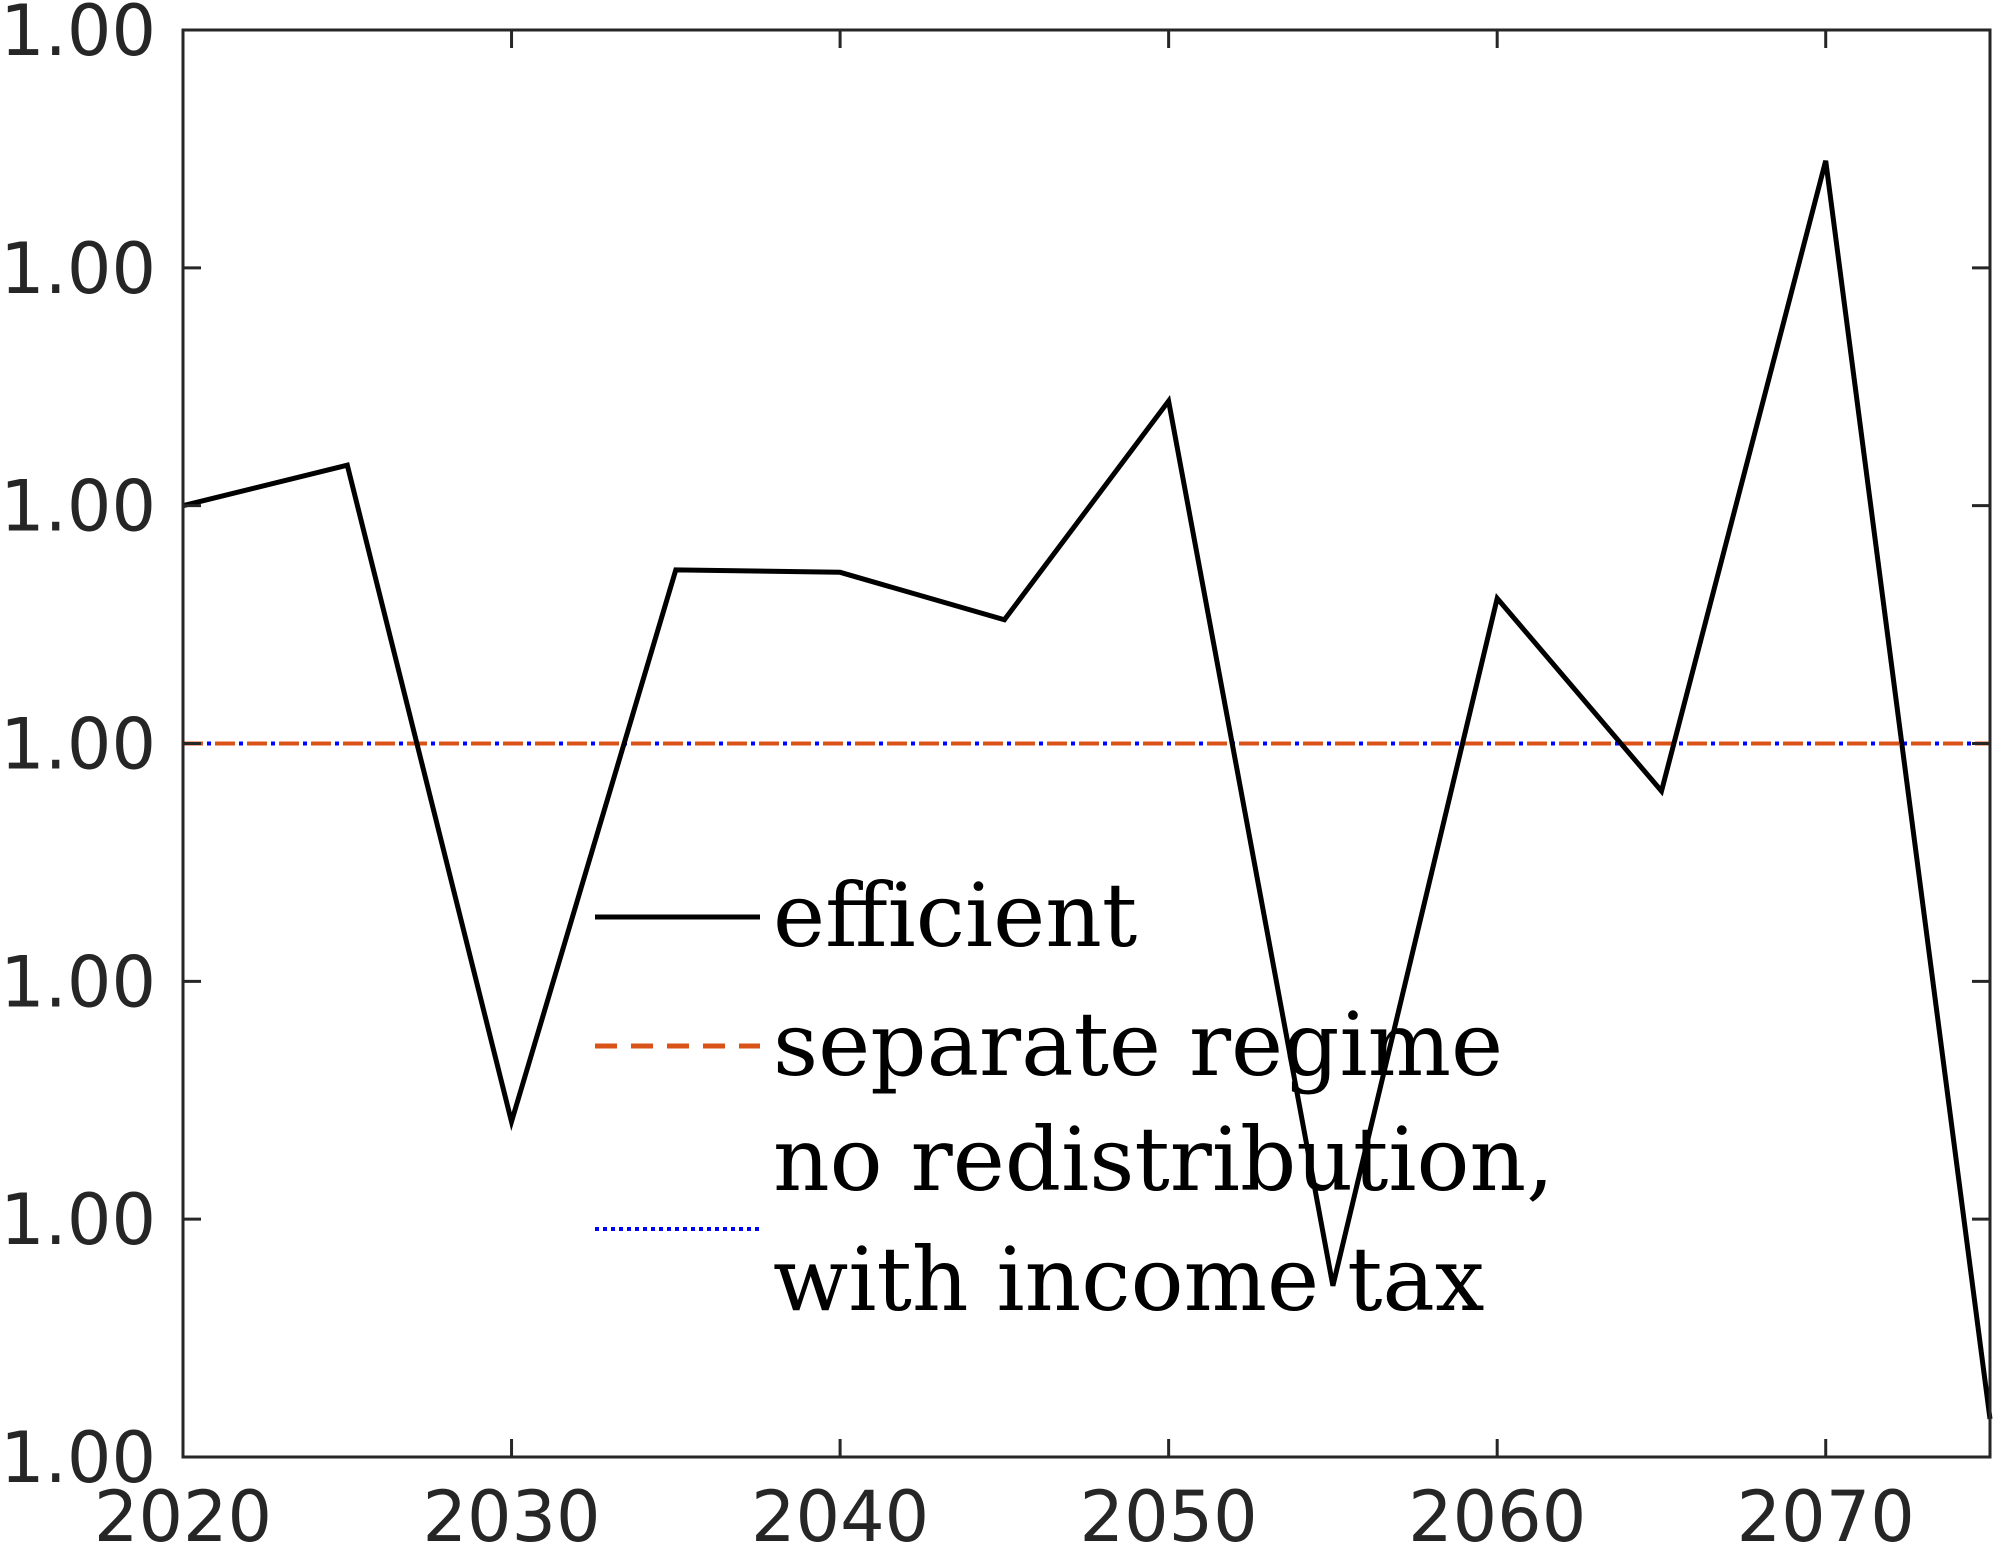  I want to click on x-tick-label: 2030, so click(511, 1515).